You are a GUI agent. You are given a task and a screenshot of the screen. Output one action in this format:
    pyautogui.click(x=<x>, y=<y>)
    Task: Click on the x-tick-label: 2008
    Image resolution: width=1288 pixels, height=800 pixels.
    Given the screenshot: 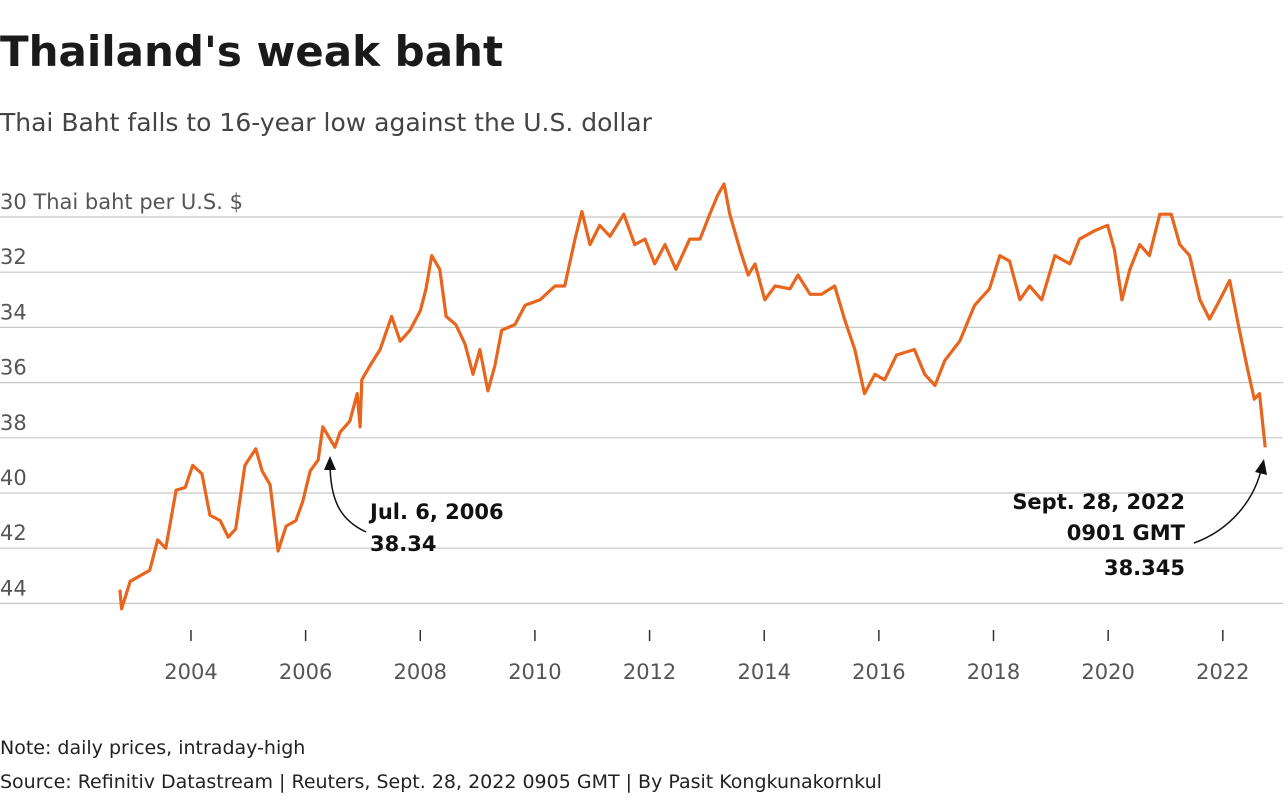 What is the action you would take?
    pyautogui.click(x=420, y=672)
    